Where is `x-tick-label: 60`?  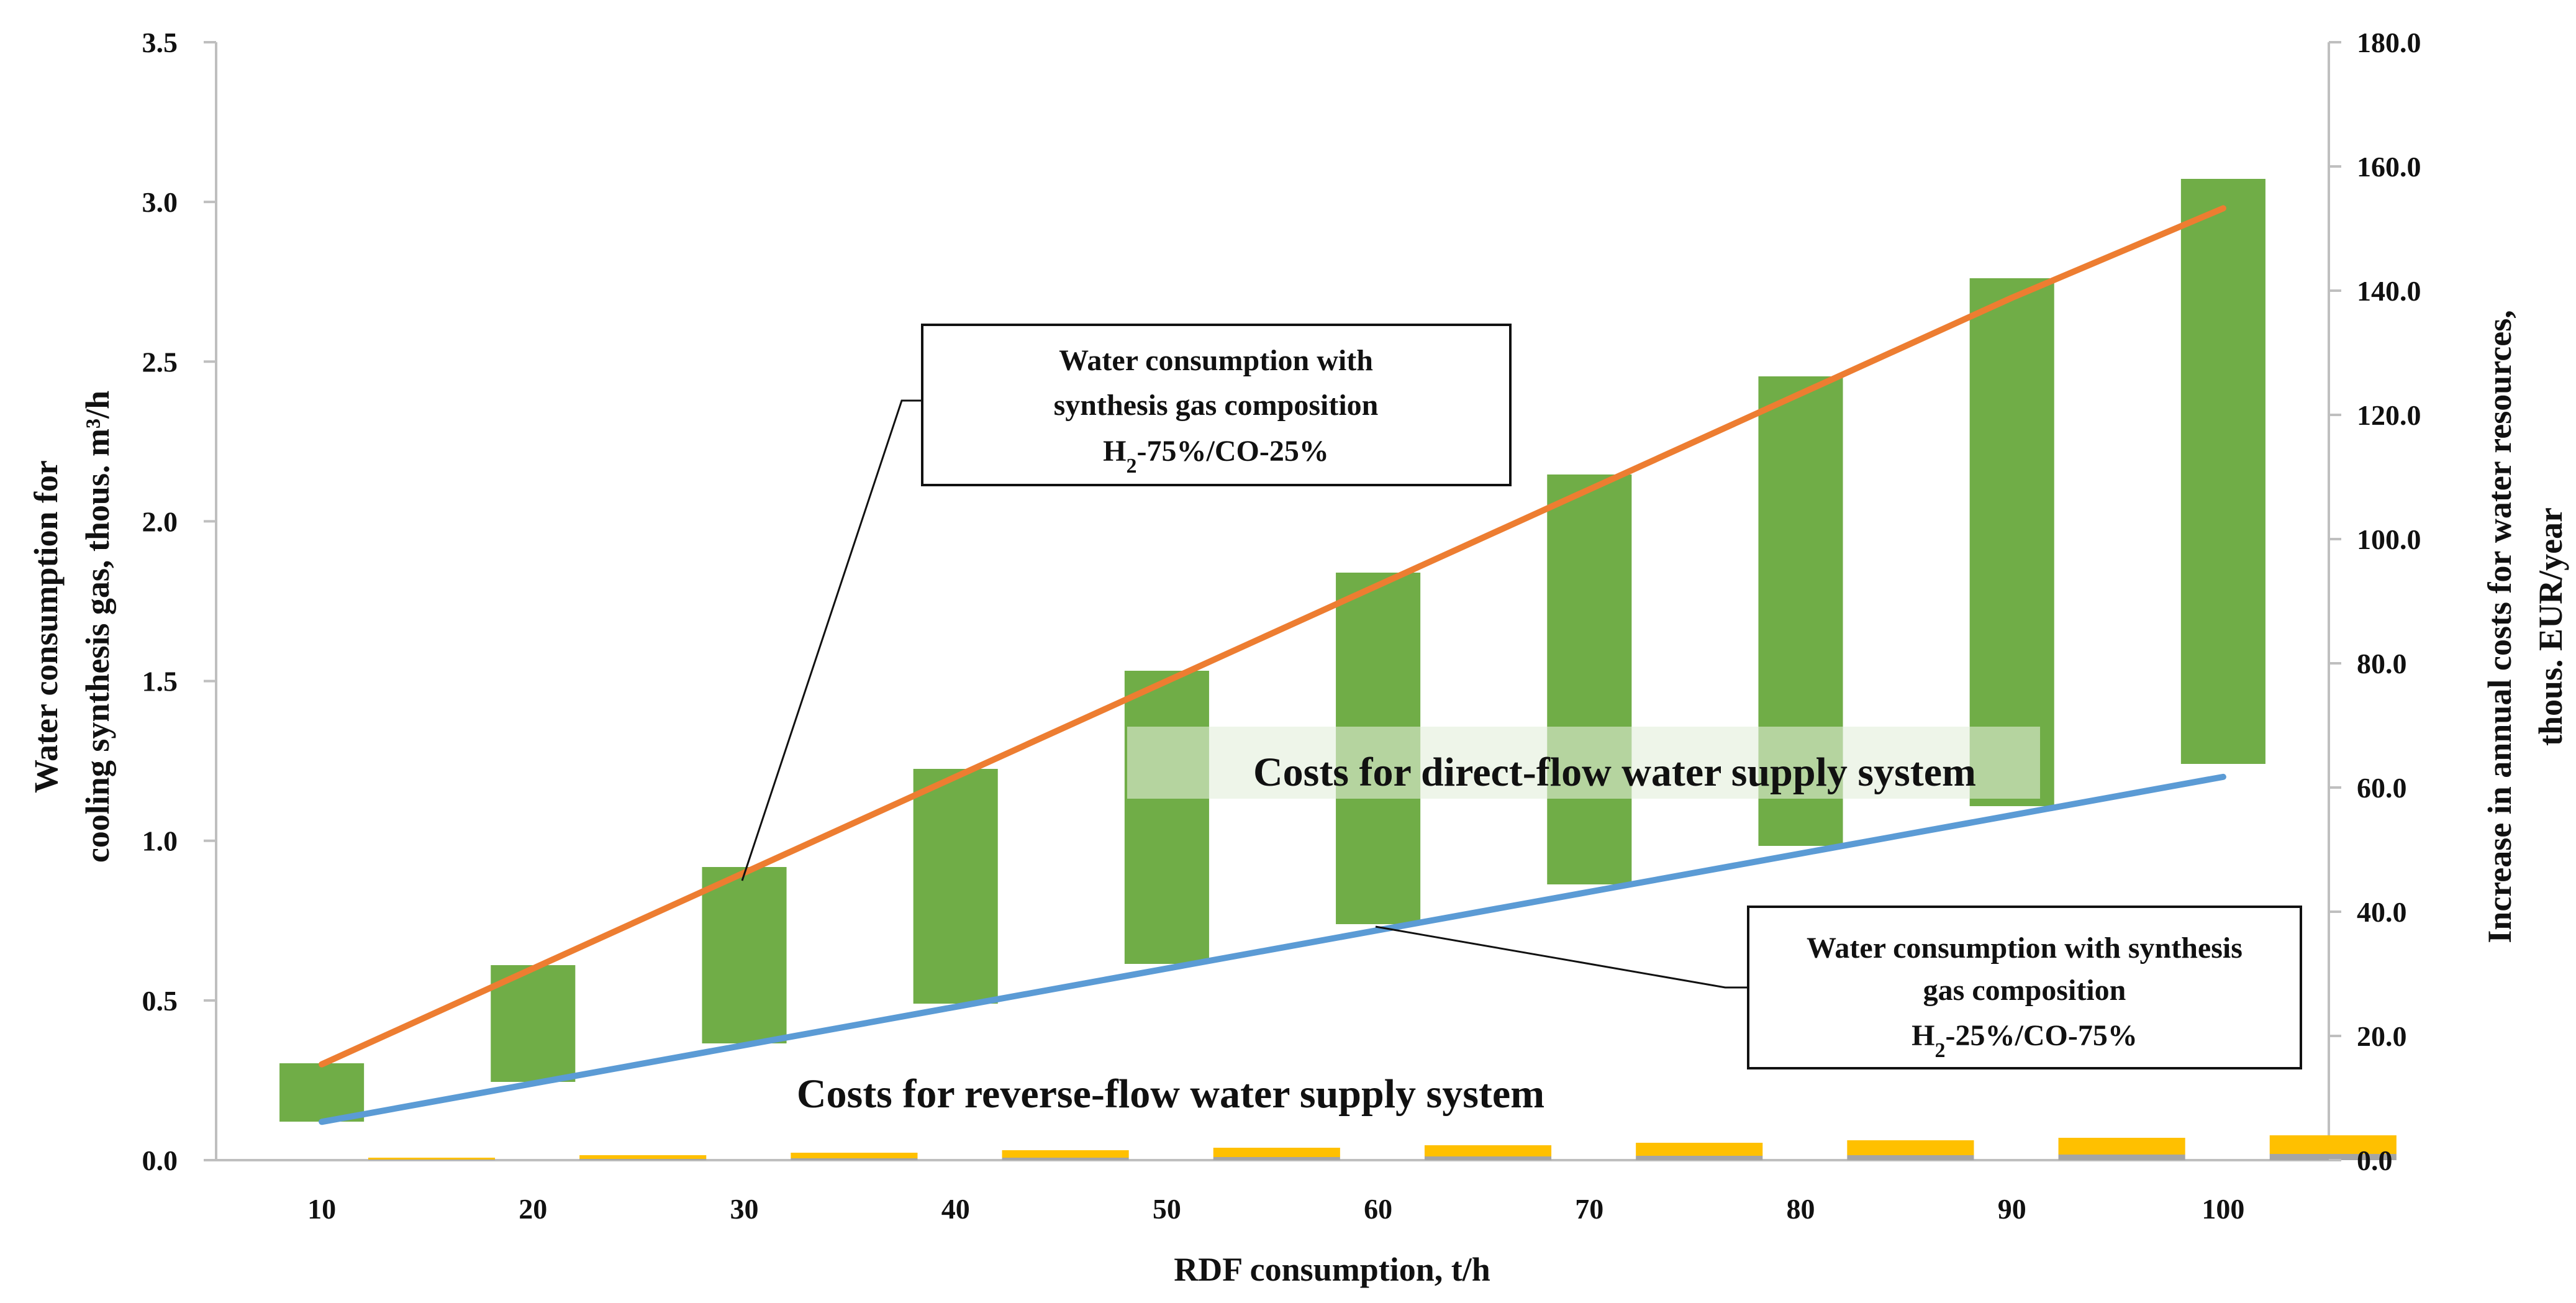
x-tick-label: 60 is located at coordinates (1378, 1209).